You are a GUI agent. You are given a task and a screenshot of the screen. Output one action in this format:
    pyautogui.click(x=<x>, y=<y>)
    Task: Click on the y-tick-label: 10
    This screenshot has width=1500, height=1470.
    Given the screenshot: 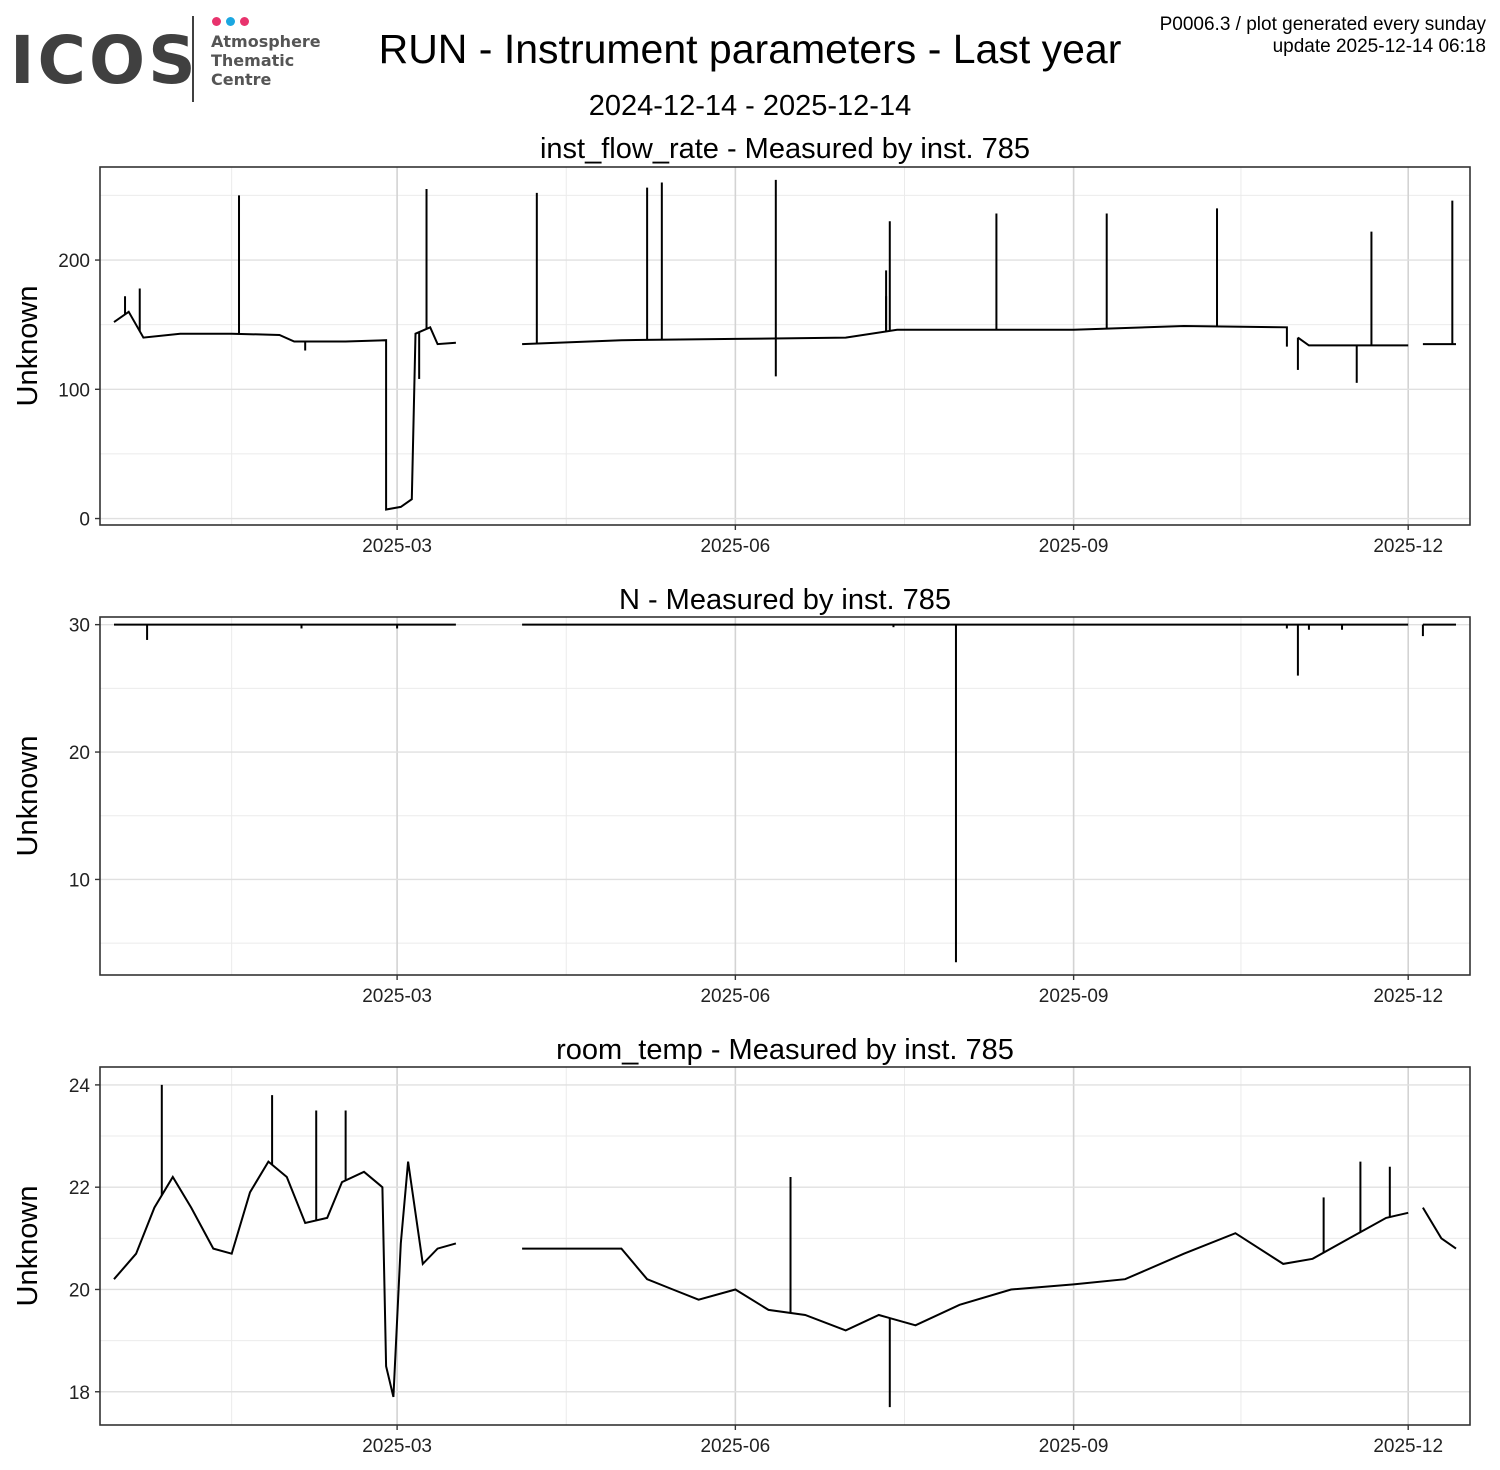 What is the action you would take?
    pyautogui.click(x=79, y=880)
    